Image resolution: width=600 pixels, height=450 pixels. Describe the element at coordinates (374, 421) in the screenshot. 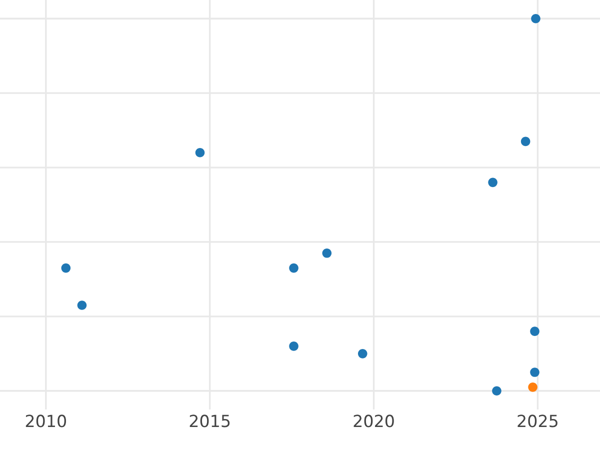

I see `x-tick-label: 2020` at that location.